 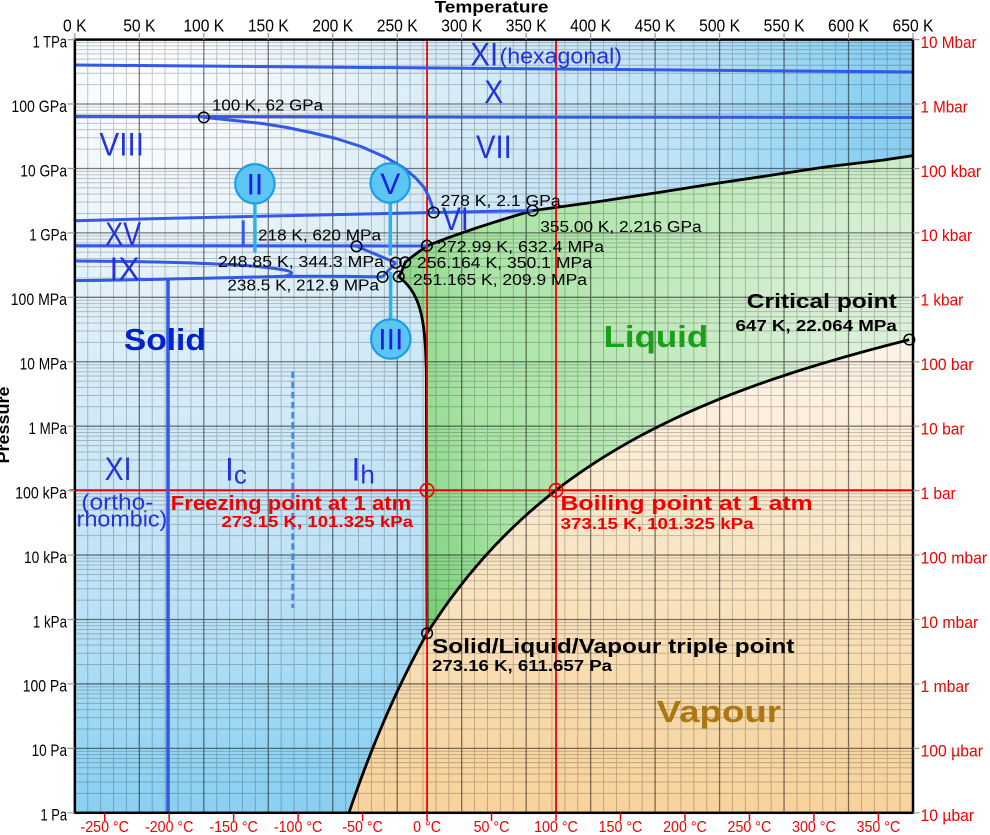 I want to click on svg-text: 100 bar, so click(x=948, y=365).